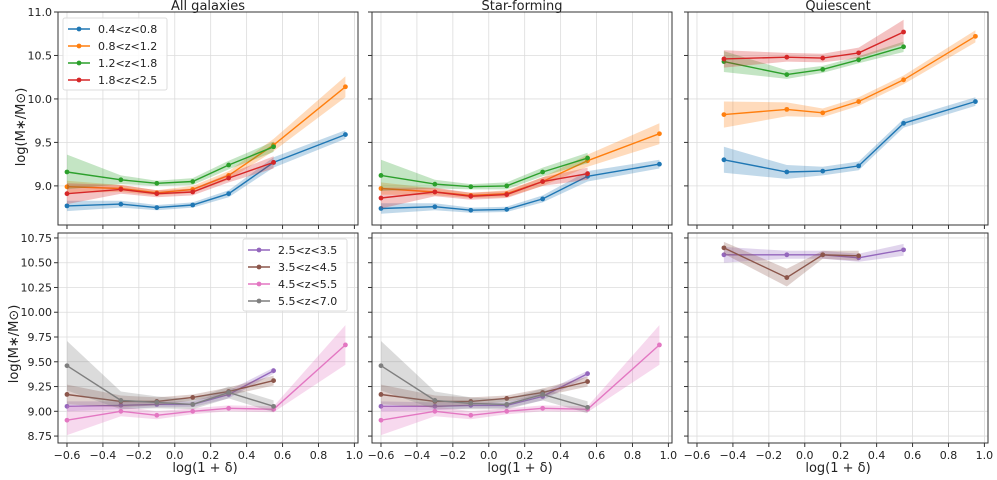 The height and width of the screenshot is (480, 997). What do you see at coordinates (37, 238) in the screenshot?
I see `y-tick-label: 10.75` at bounding box center [37, 238].